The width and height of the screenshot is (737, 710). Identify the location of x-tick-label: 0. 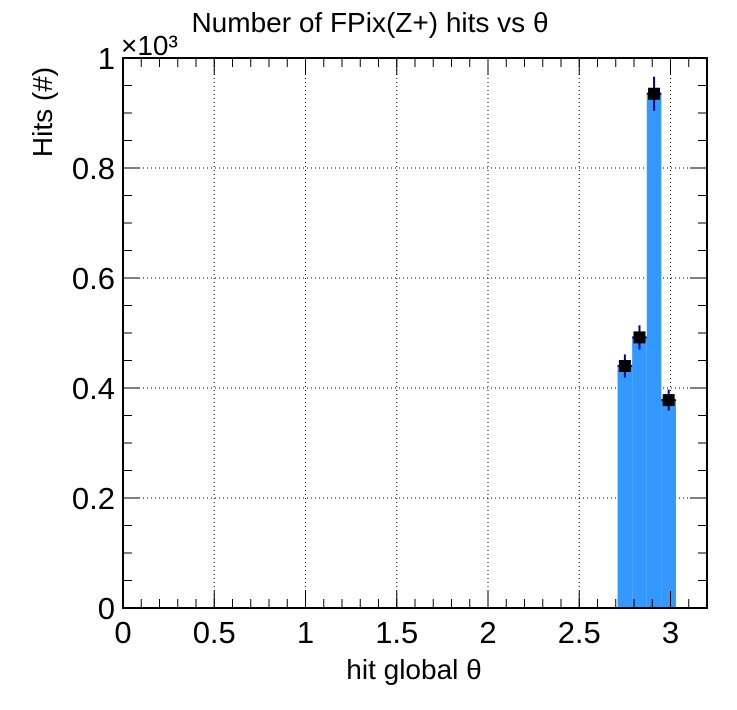
(122, 632).